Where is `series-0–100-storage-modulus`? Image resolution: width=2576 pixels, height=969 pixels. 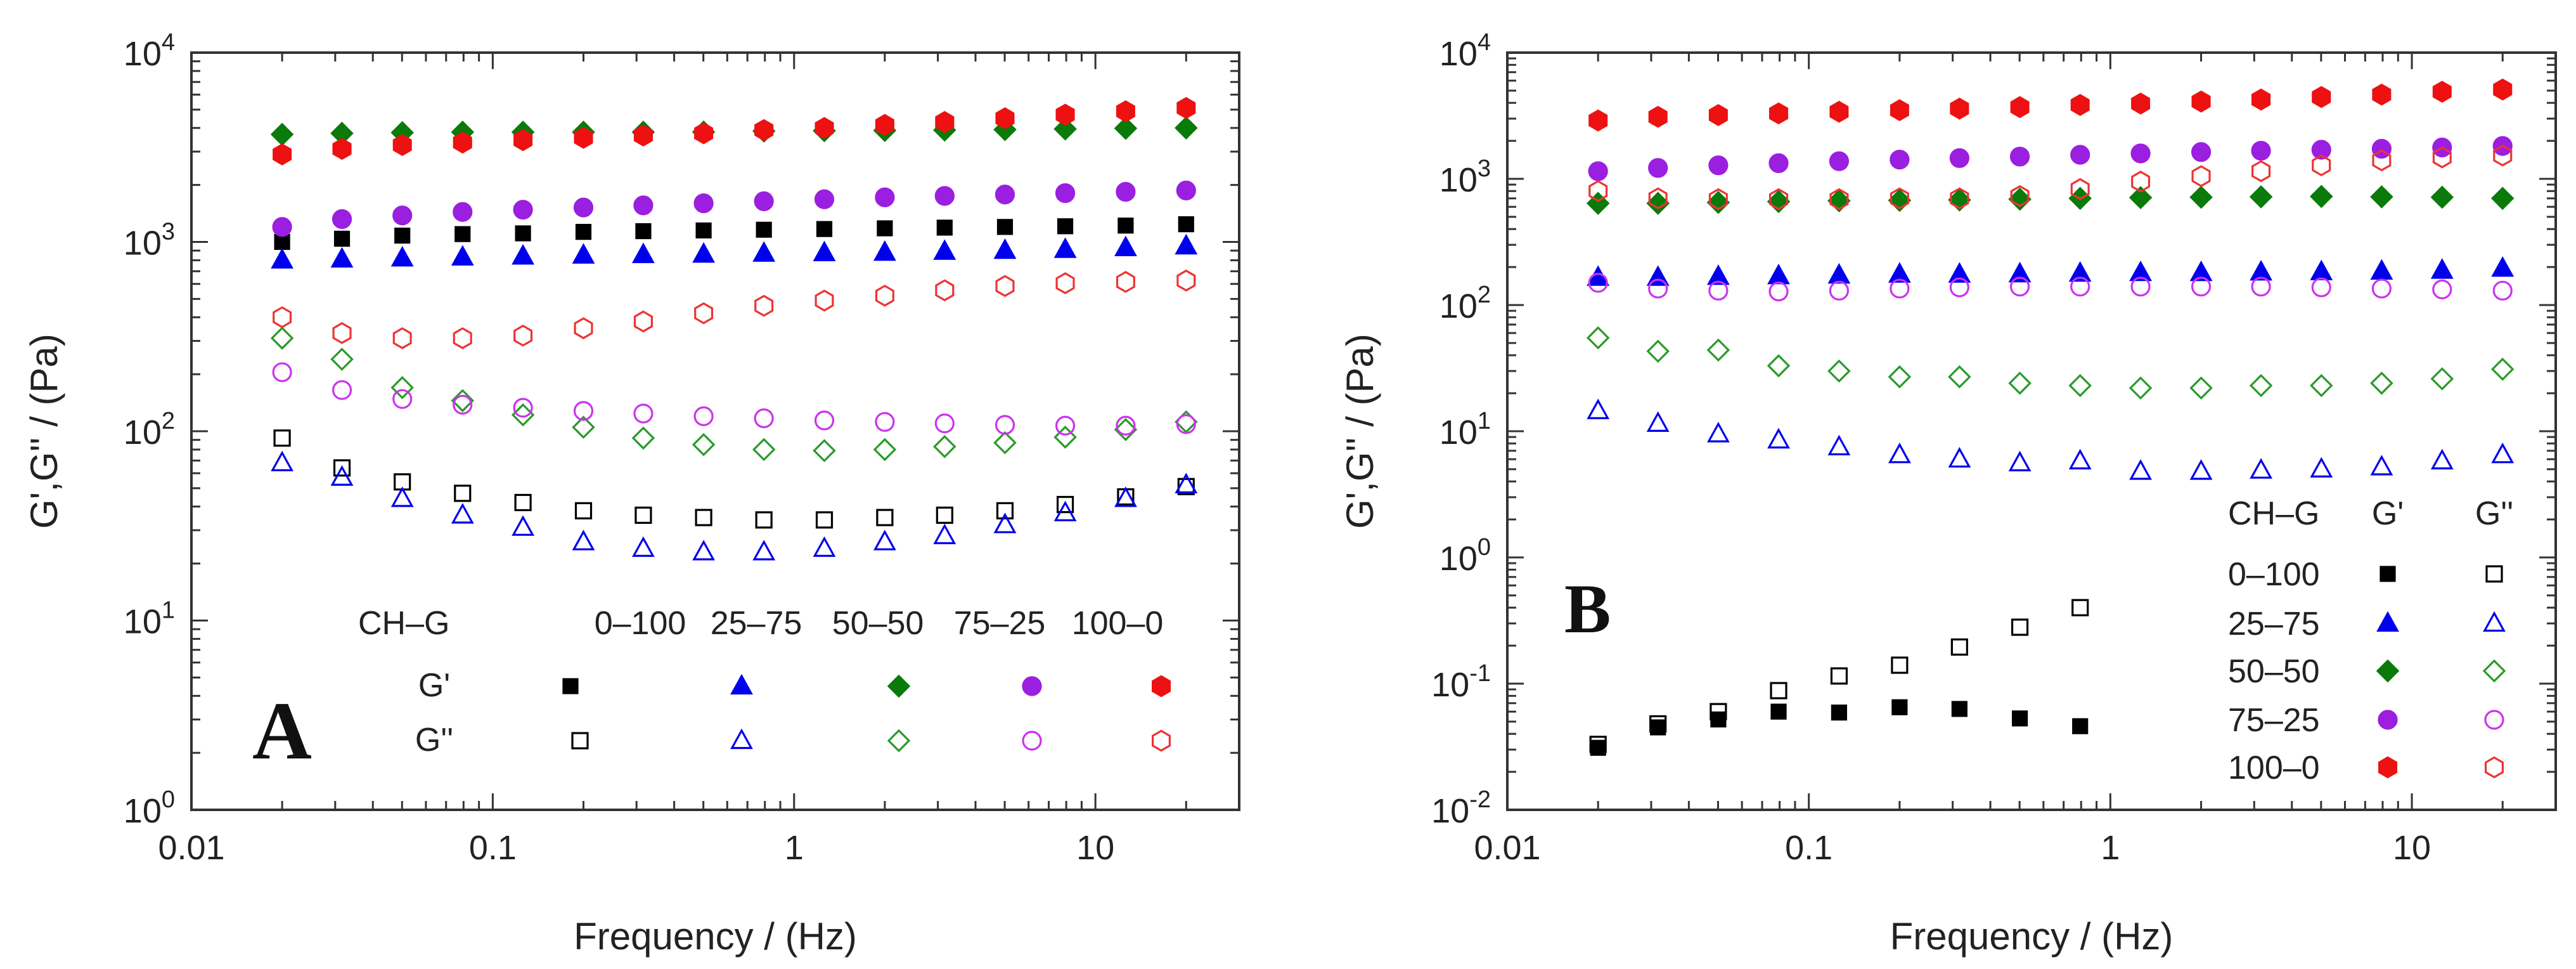
series-0–100-storage-modulus is located at coordinates (734, 233).